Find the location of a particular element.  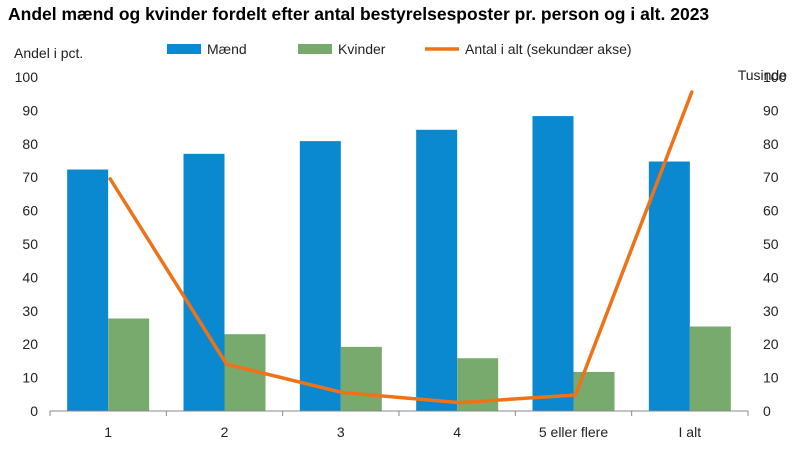

y-tick-label: 50 is located at coordinates (30, 244).